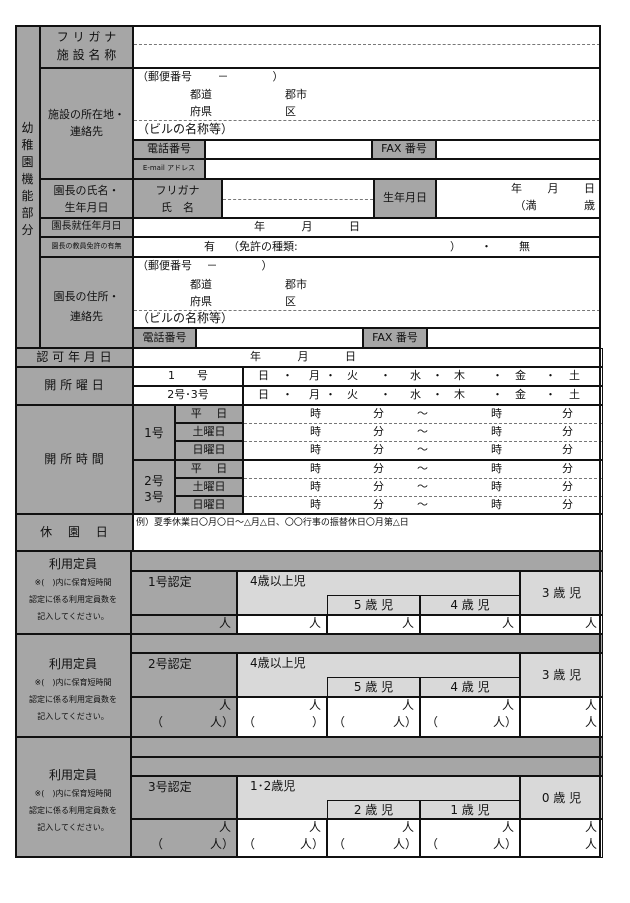  I want to click on furigana-name-label-cell, so click(177, 198).